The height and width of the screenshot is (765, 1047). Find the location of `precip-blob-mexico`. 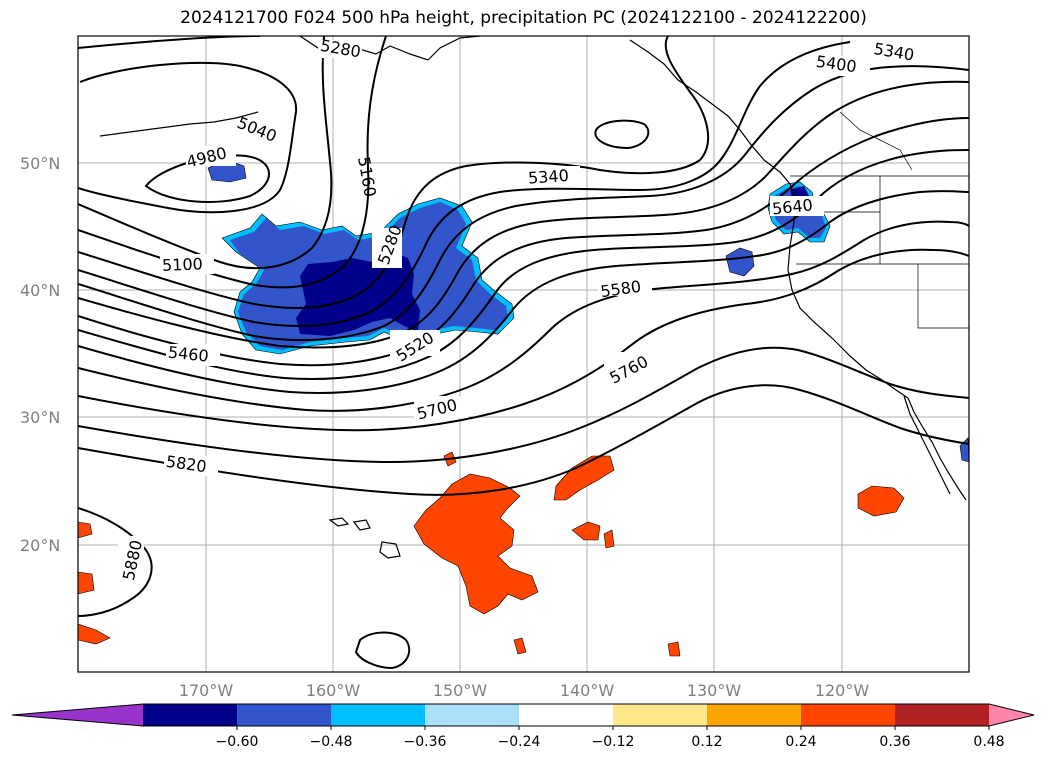

precip-blob-mexico is located at coordinates (881, 501).